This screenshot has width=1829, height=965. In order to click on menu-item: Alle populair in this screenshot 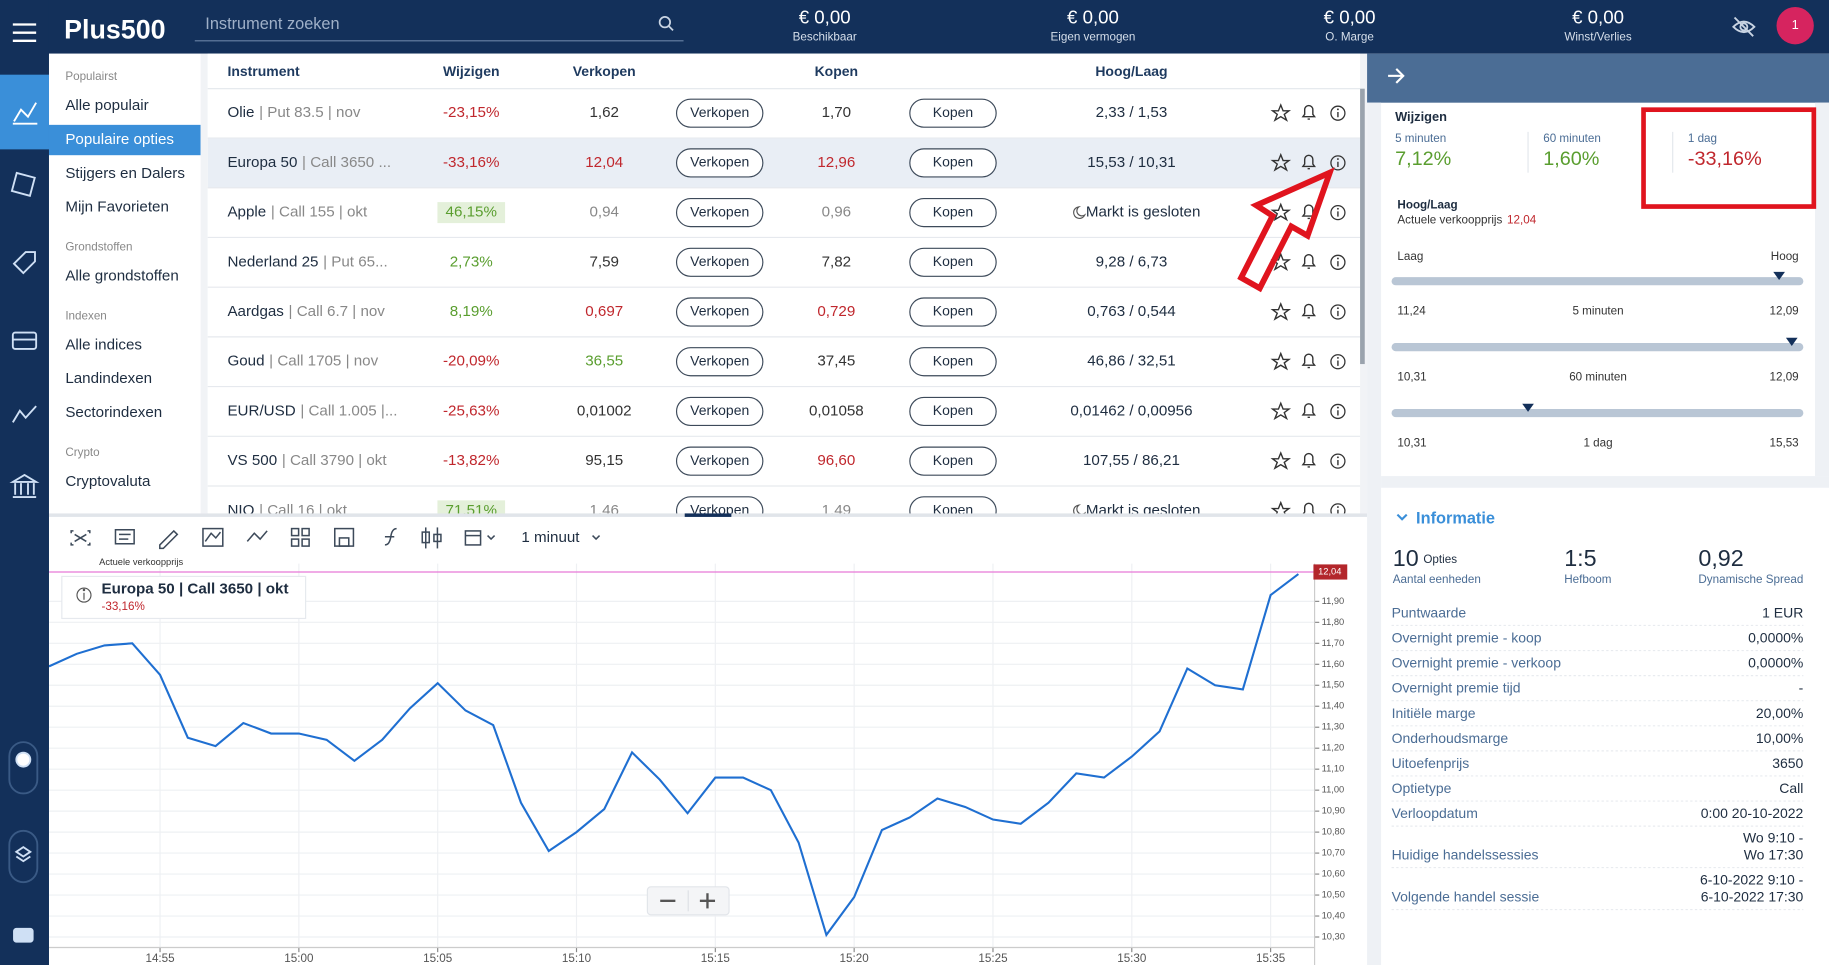, I will do `click(106, 105)`.